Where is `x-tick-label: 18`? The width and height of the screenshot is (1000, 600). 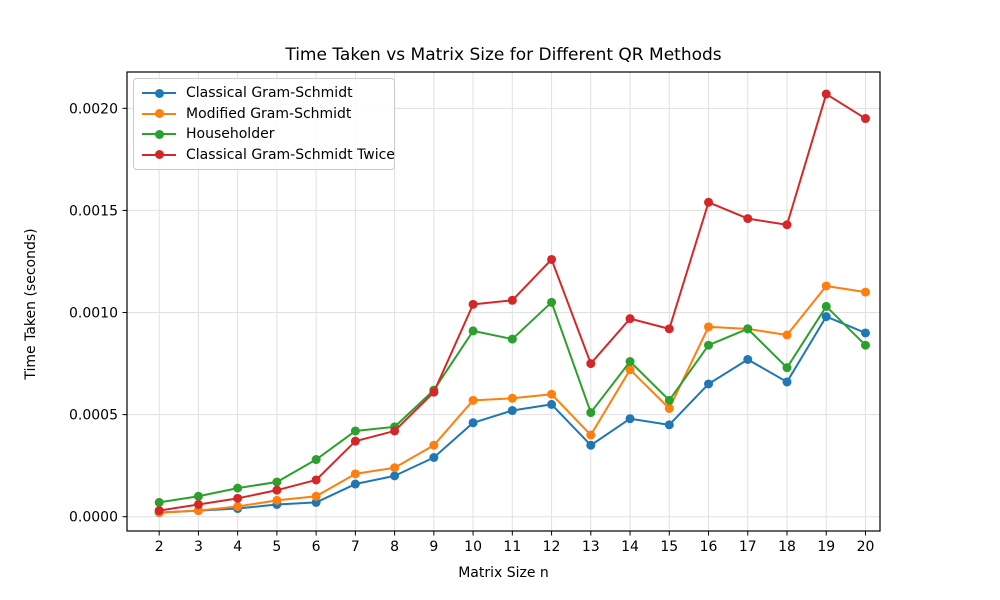
x-tick-label: 18 is located at coordinates (787, 547).